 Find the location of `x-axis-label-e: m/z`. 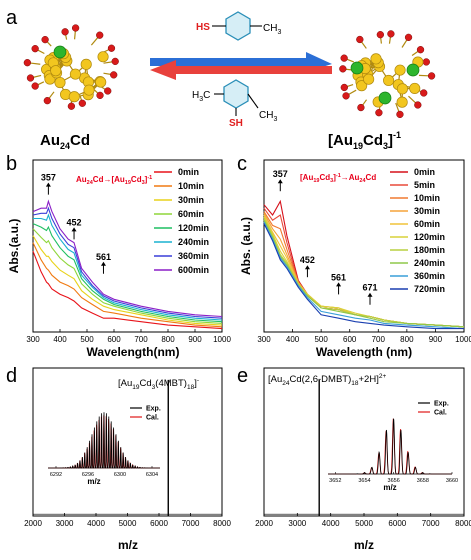

x-axis-label-e: m/z is located at coordinates (364, 545).